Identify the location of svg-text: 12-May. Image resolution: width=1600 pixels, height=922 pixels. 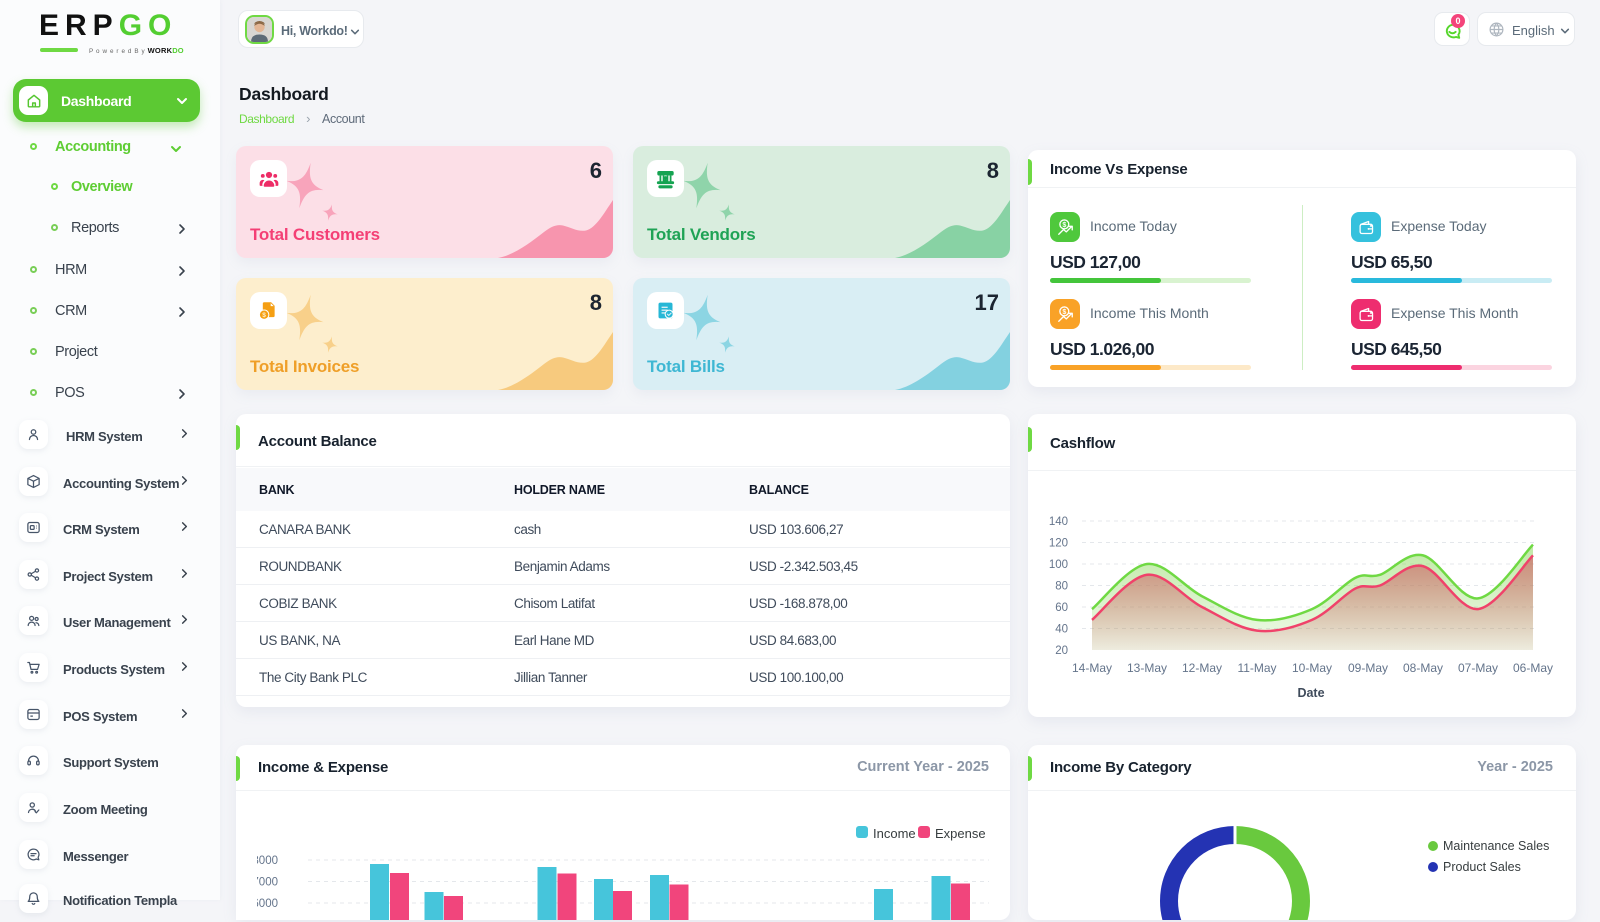
(1202, 668).